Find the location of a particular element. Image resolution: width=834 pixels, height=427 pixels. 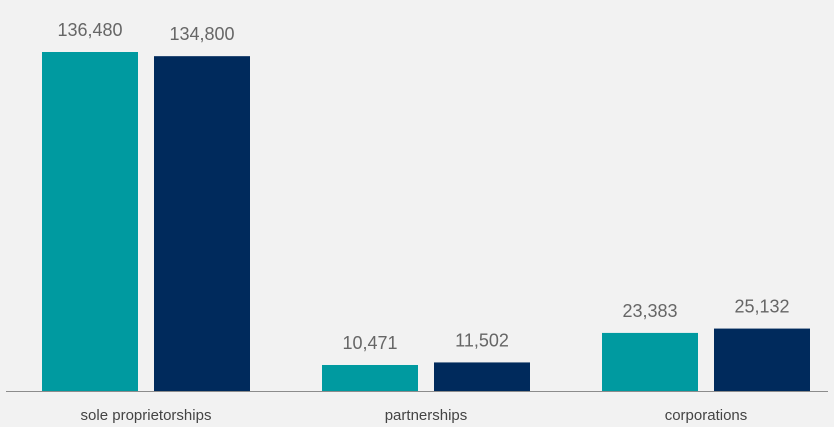

value-label-2-series-1: 25,132 is located at coordinates (761, 307).